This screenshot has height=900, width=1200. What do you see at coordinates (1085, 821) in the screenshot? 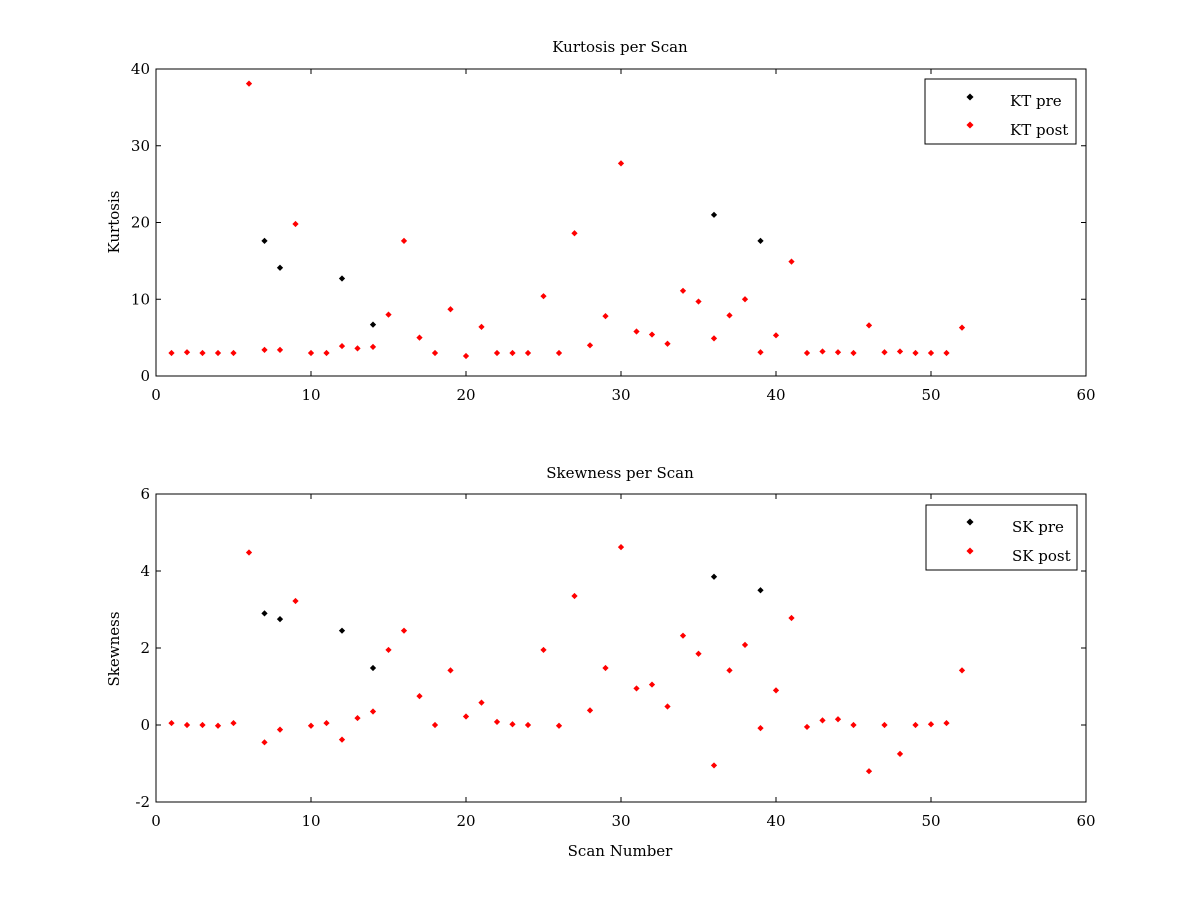
I see `skewness-x-tick-label: 60` at bounding box center [1085, 821].